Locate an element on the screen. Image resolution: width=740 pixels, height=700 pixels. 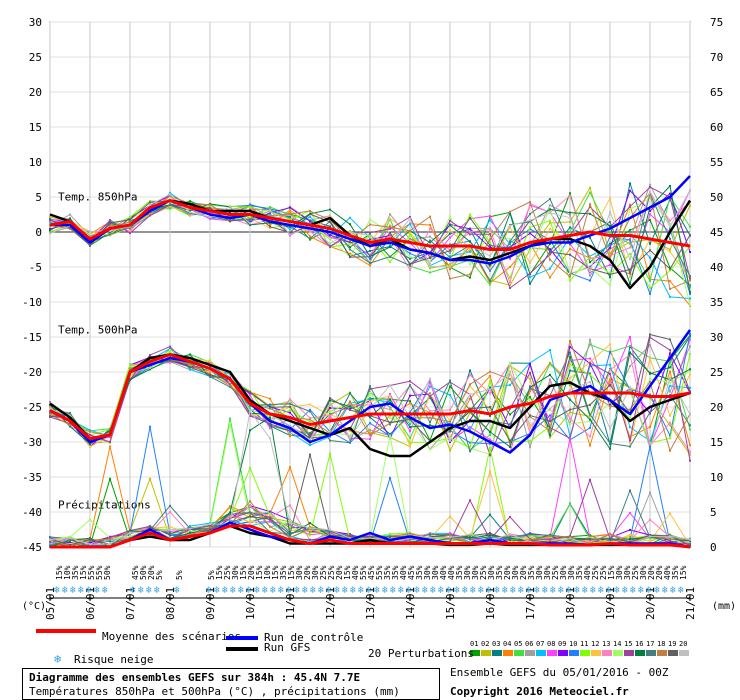
x-tick-label: 10/01 is located at coordinates (250, 603).